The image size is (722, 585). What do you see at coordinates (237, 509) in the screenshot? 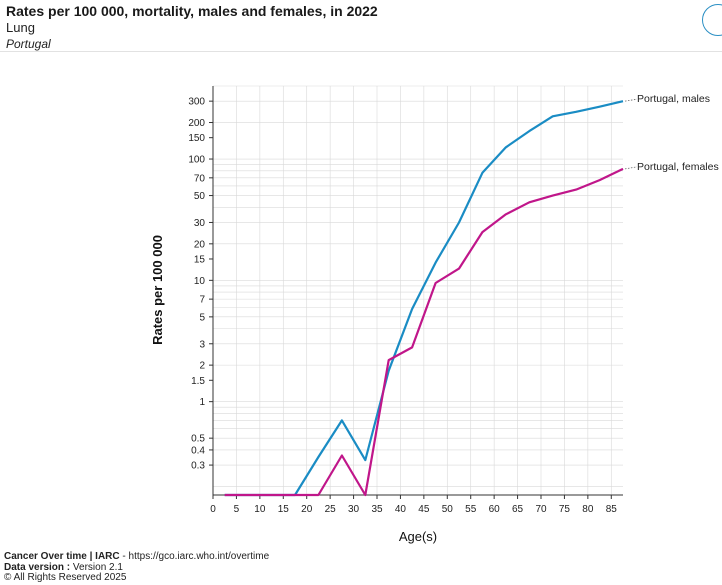
I see `x-tick-label: 5` at bounding box center [237, 509].